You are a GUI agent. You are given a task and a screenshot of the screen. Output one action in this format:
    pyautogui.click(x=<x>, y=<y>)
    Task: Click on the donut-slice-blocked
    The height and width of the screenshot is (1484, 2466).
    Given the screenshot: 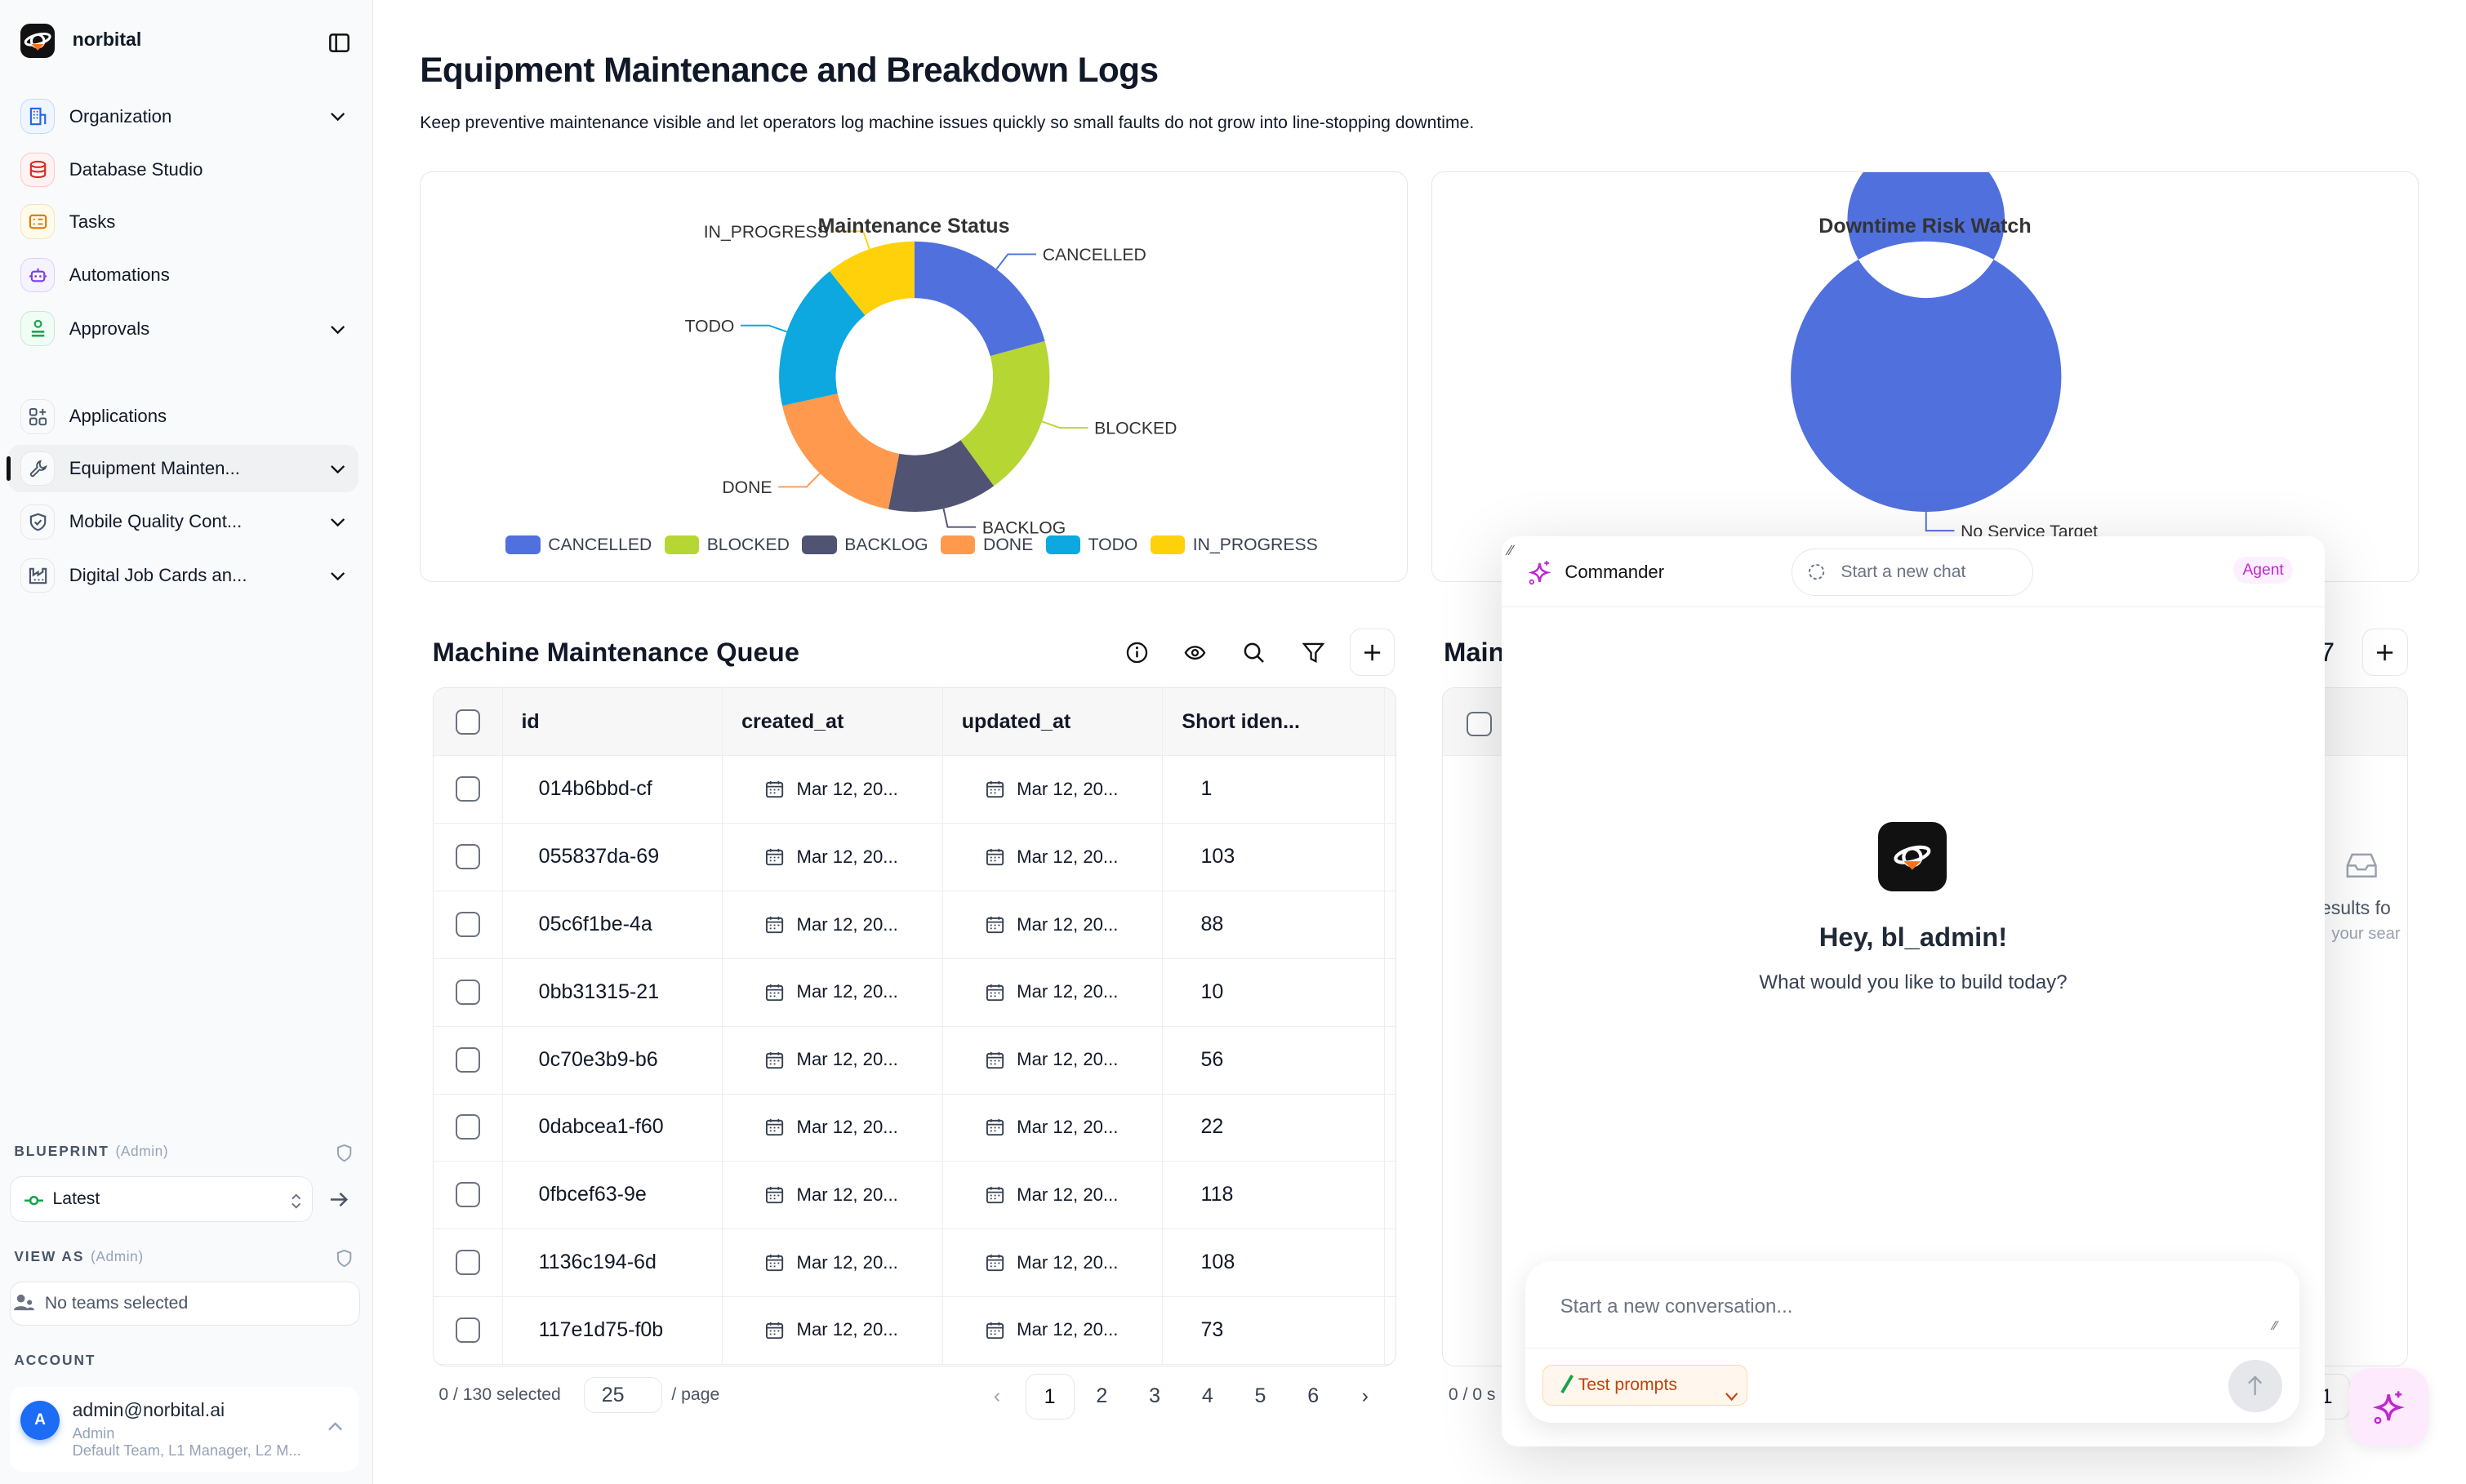 What is the action you would take?
    pyautogui.click(x=1005, y=413)
    